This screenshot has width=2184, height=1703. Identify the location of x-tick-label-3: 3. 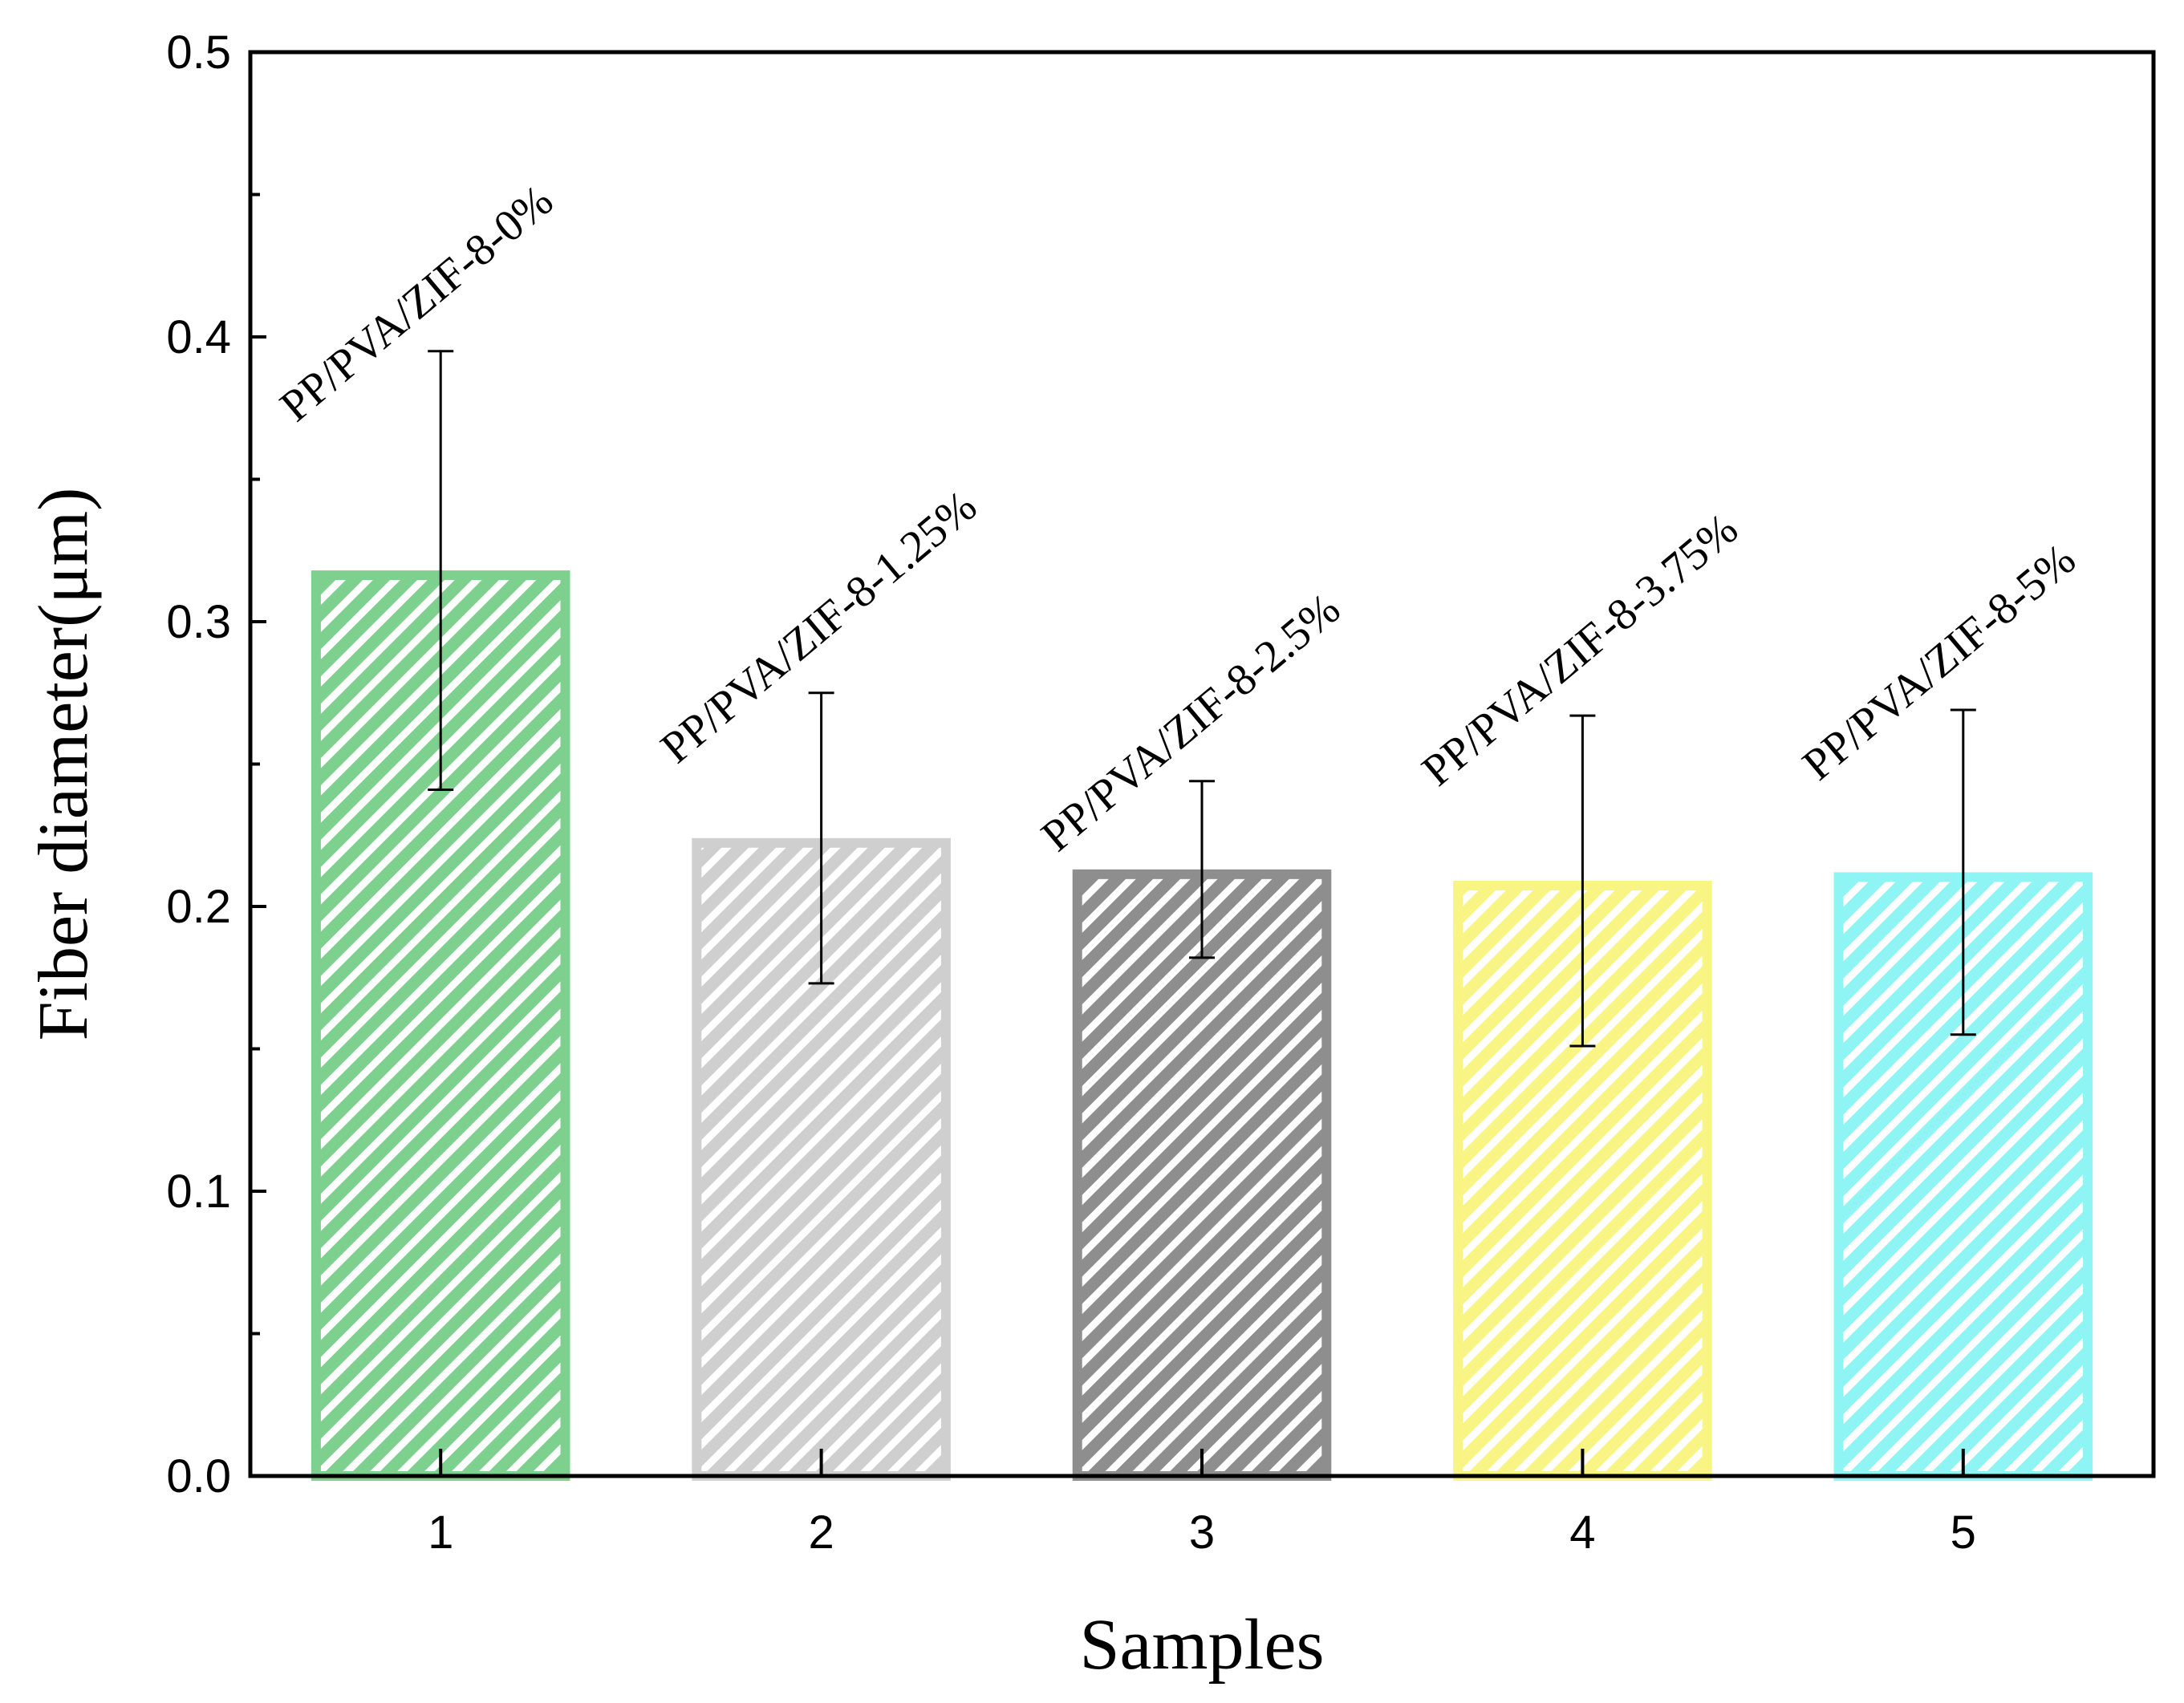
(1202, 1532).